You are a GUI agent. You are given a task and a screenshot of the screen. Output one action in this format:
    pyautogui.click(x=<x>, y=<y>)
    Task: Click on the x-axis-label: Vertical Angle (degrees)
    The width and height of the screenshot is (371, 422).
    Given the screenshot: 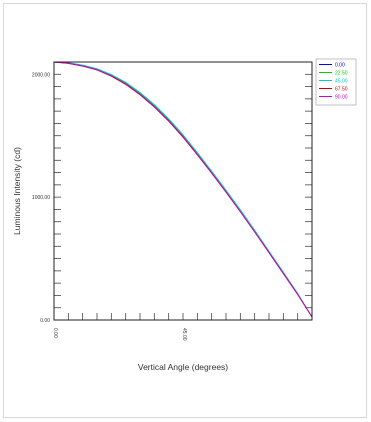 What is the action you would take?
    pyautogui.click(x=183, y=367)
    